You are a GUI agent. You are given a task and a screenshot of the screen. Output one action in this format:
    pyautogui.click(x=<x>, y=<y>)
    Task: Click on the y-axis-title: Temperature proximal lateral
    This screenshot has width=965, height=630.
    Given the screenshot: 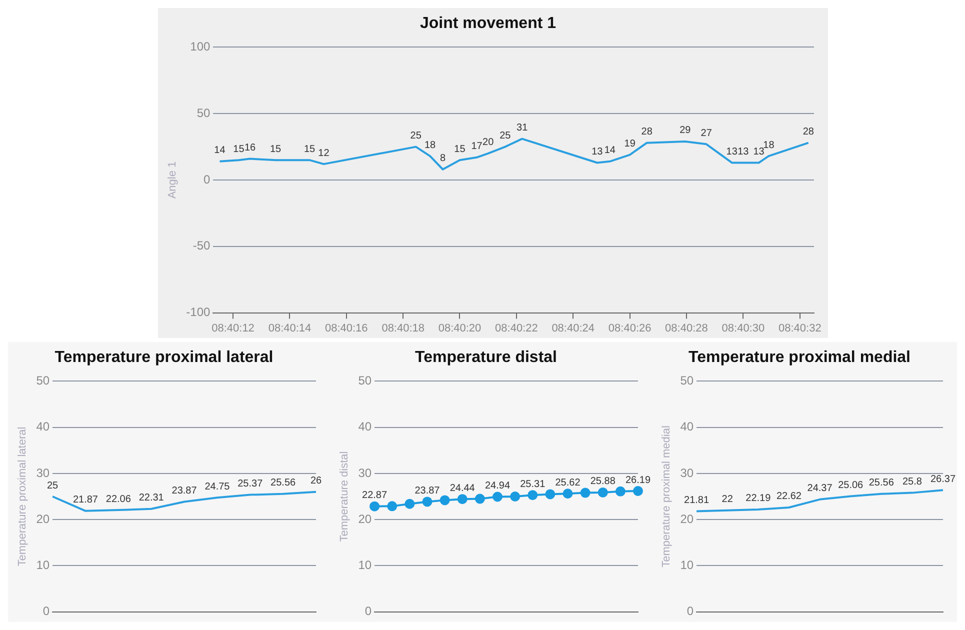 What is the action you would take?
    pyautogui.click(x=22, y=496)
    